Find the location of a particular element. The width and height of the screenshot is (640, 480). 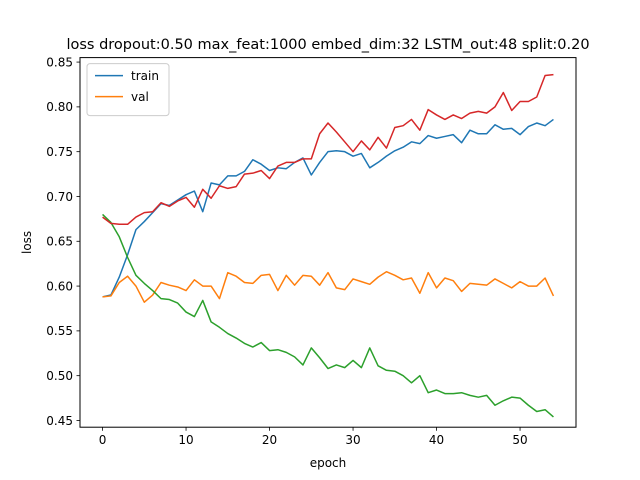

y-axis-ticks: 0.45 0.50 0.55 0.60 0.65 0.70 0.75 0.80 0.85 is located at coordinates (63, 241).